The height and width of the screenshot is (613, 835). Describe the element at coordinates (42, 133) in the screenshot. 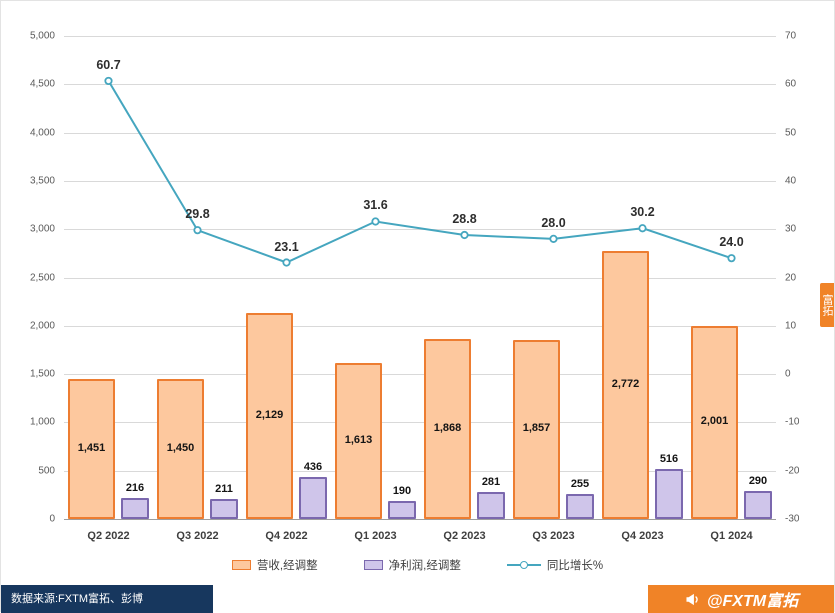

I see `left-axis-tick-label: 4,000` at that location.